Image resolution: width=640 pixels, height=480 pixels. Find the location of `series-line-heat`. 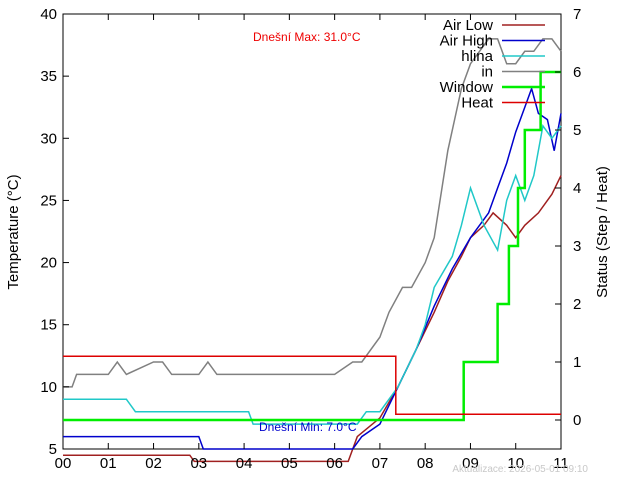

series-line-heat is located at coordinates (312, 385).